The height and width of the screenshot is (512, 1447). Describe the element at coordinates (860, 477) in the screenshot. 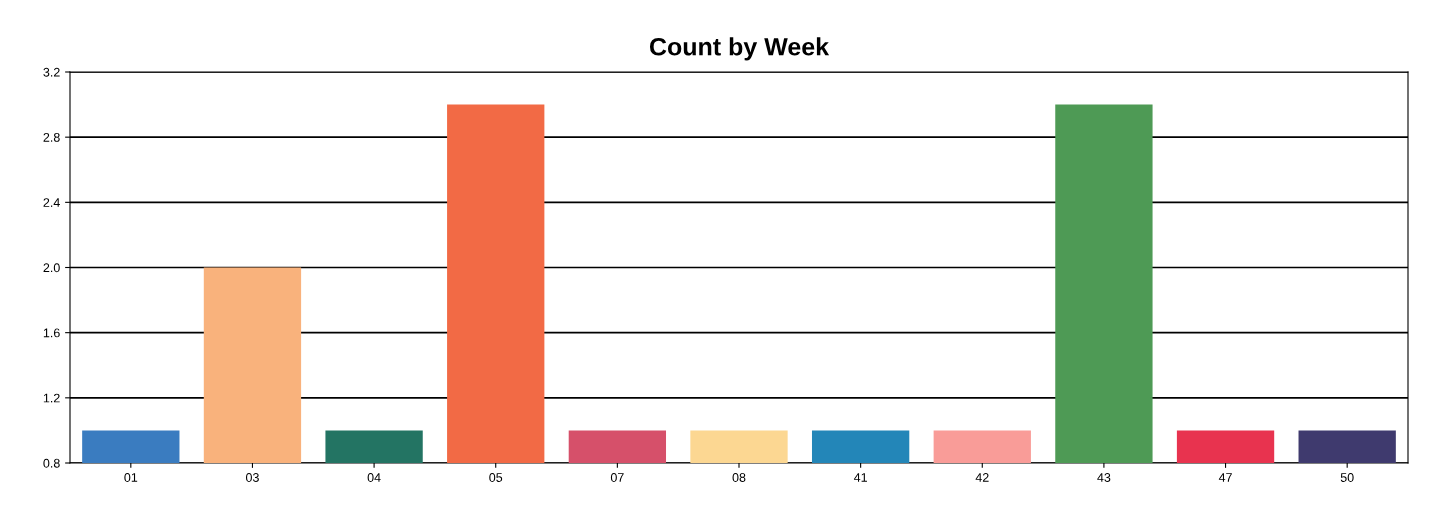

I see `x-tick-label: 41` at that location.